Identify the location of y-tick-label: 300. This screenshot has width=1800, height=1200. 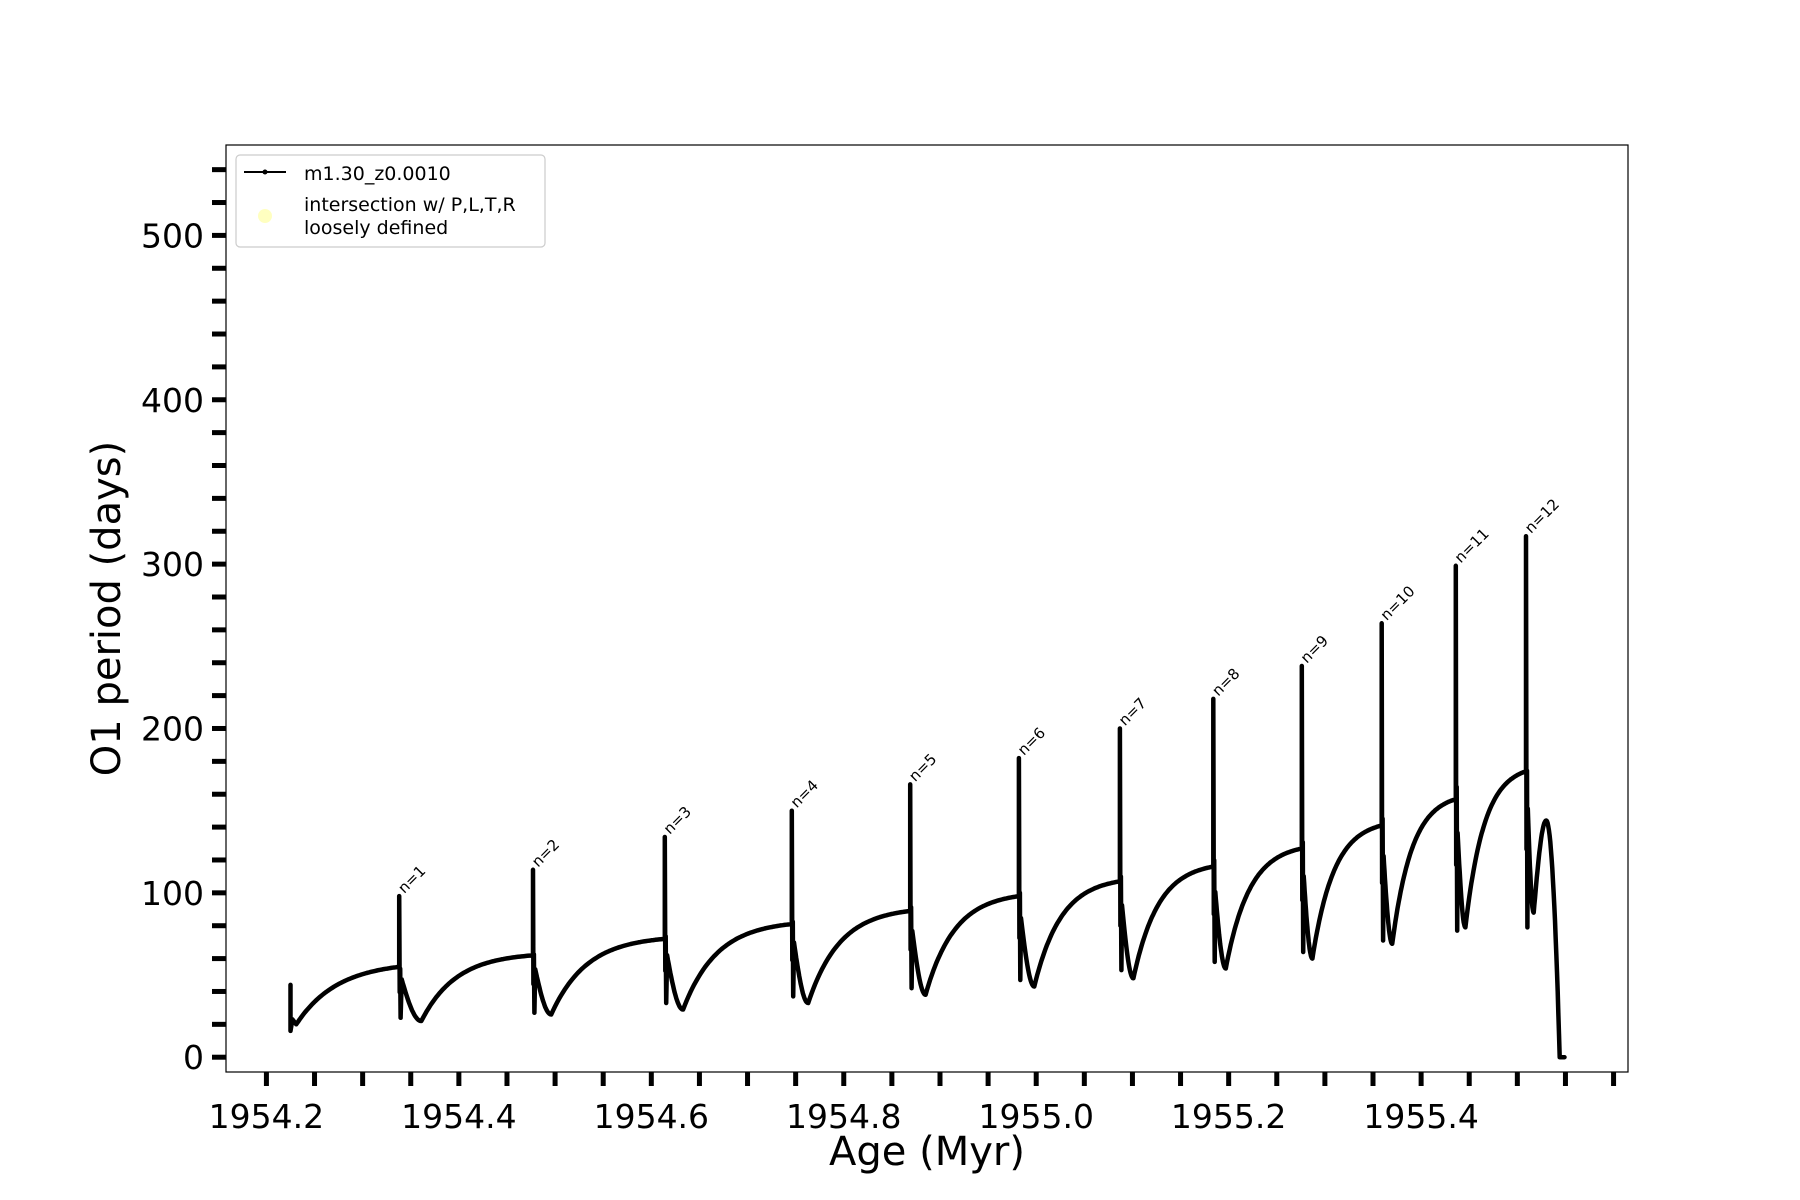
(172, 564).